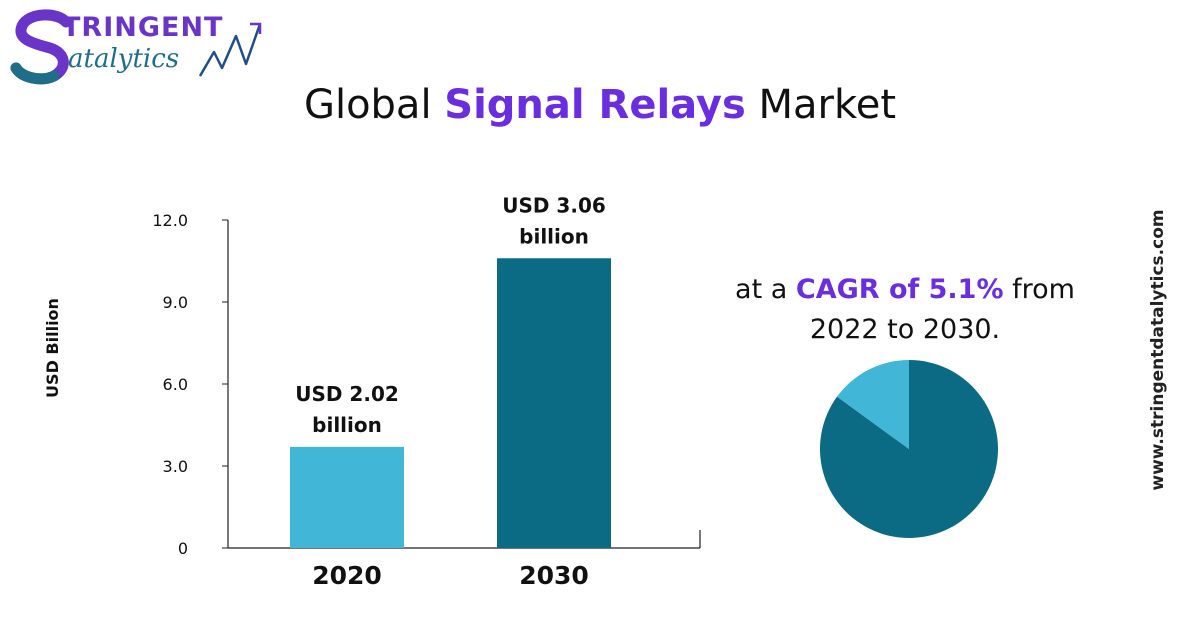 The image size is (1200, 627). Describe the element at coordinates (1039, 289) in the screenshot. I see `cagr-suffix: from` at that location.